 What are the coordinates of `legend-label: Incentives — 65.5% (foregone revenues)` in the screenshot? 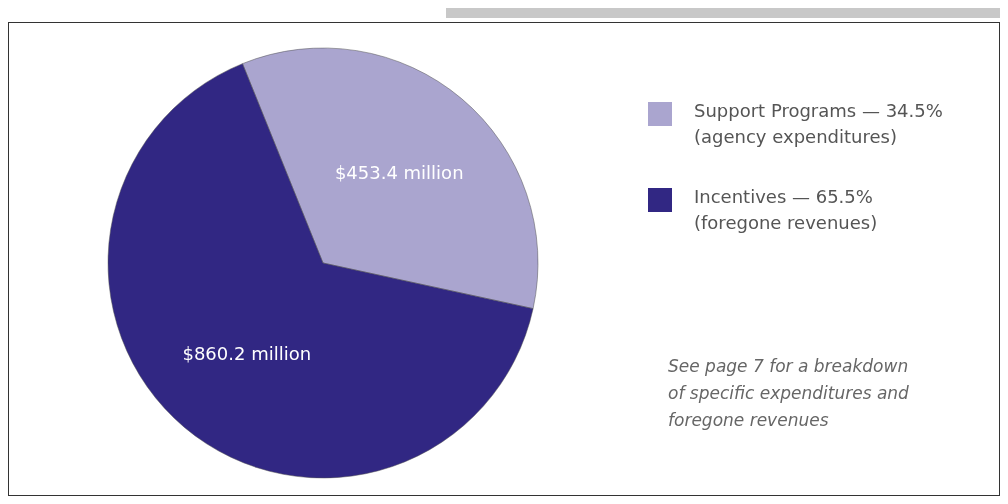 It's located at (786, 210).